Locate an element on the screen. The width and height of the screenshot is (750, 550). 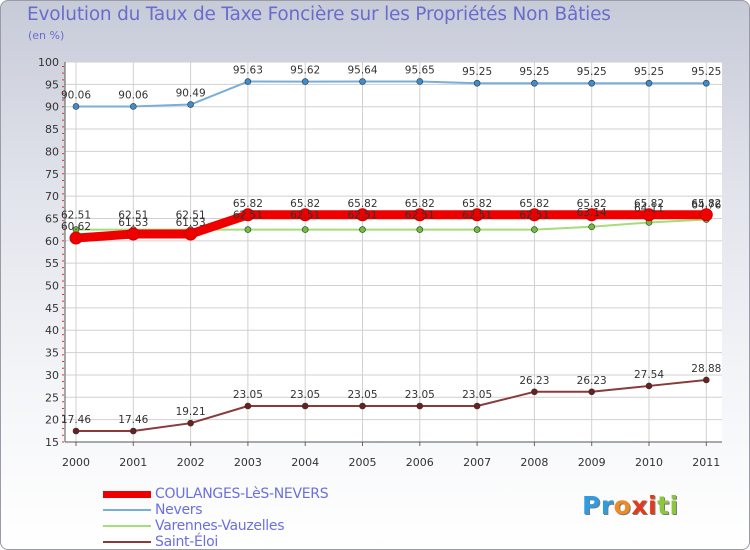
y-tick-label: 95 is located at coordinates (52, 84).